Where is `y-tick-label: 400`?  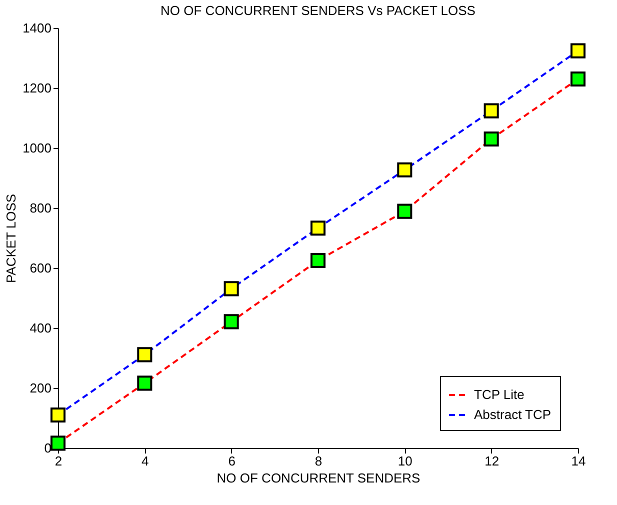 y-tick-label: 400 is located at coordinates (41, 328).